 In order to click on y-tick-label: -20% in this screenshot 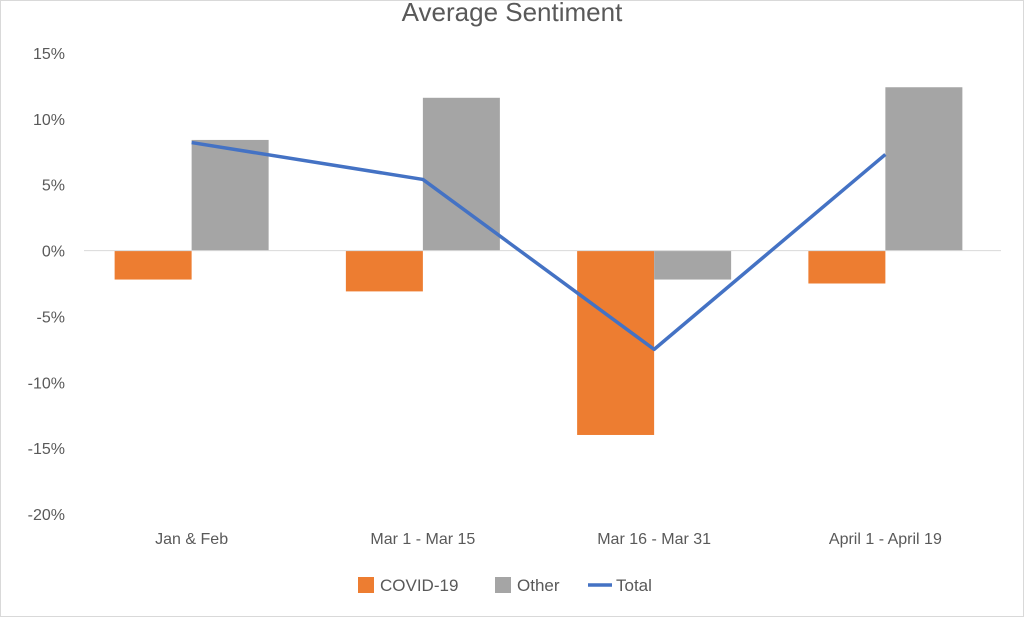, I will do `click(46, 515)`.